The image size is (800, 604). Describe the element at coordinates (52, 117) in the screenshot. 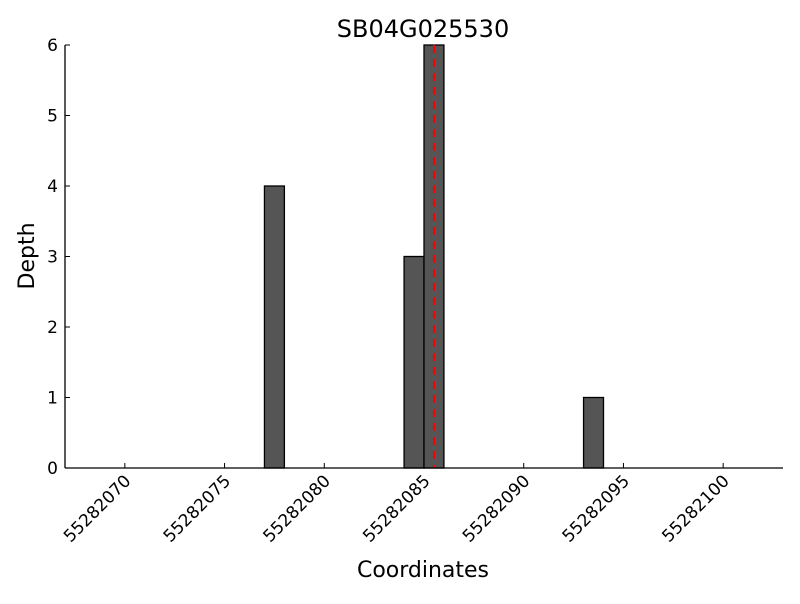

I see `y-tick-label: 5` at that location.